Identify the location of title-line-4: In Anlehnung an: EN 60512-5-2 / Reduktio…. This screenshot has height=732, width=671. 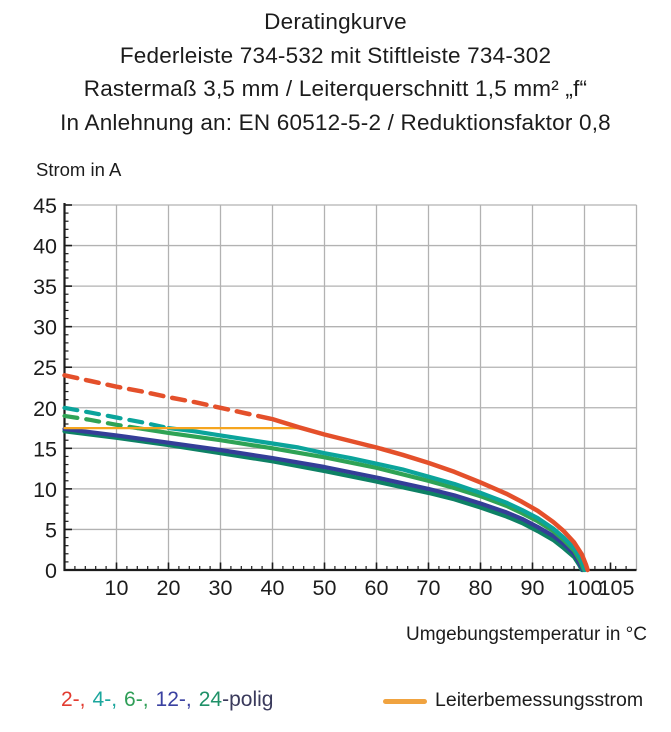
(335, 122).